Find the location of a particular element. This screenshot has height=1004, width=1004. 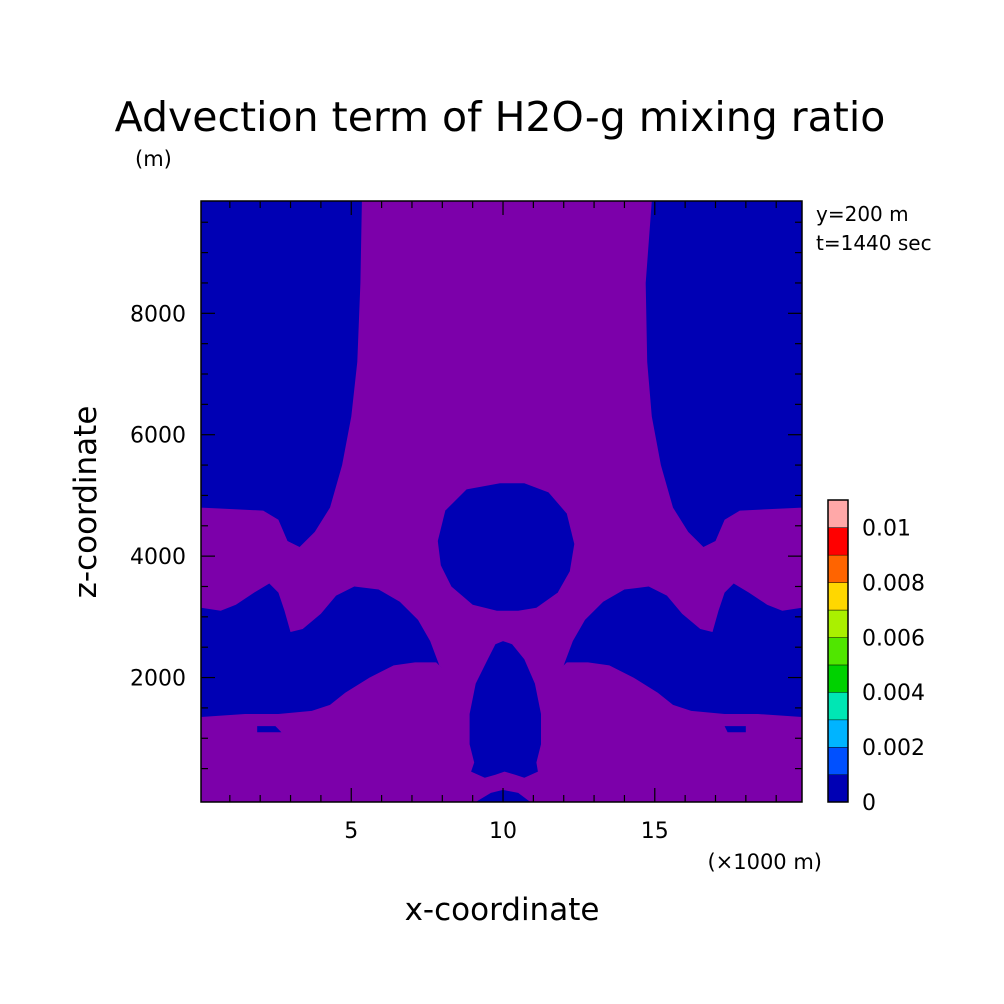

left-middle-band is located at coordinates (322, 650).